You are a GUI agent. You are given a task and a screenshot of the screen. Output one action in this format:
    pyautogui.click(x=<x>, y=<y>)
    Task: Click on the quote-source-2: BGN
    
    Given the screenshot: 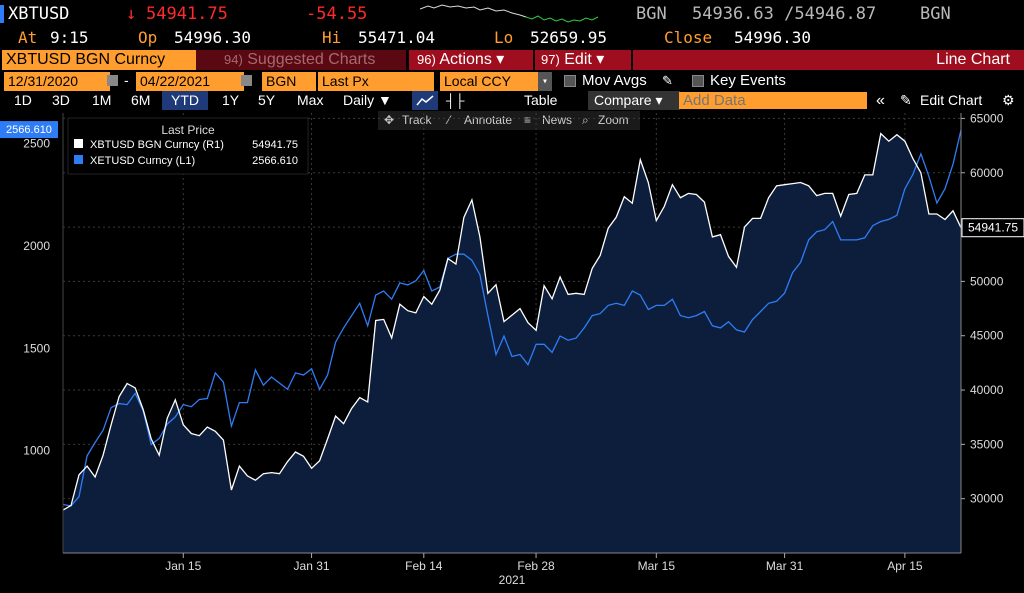 What is the action you would take?
    pyautogui.click(x=935, y=14)
    